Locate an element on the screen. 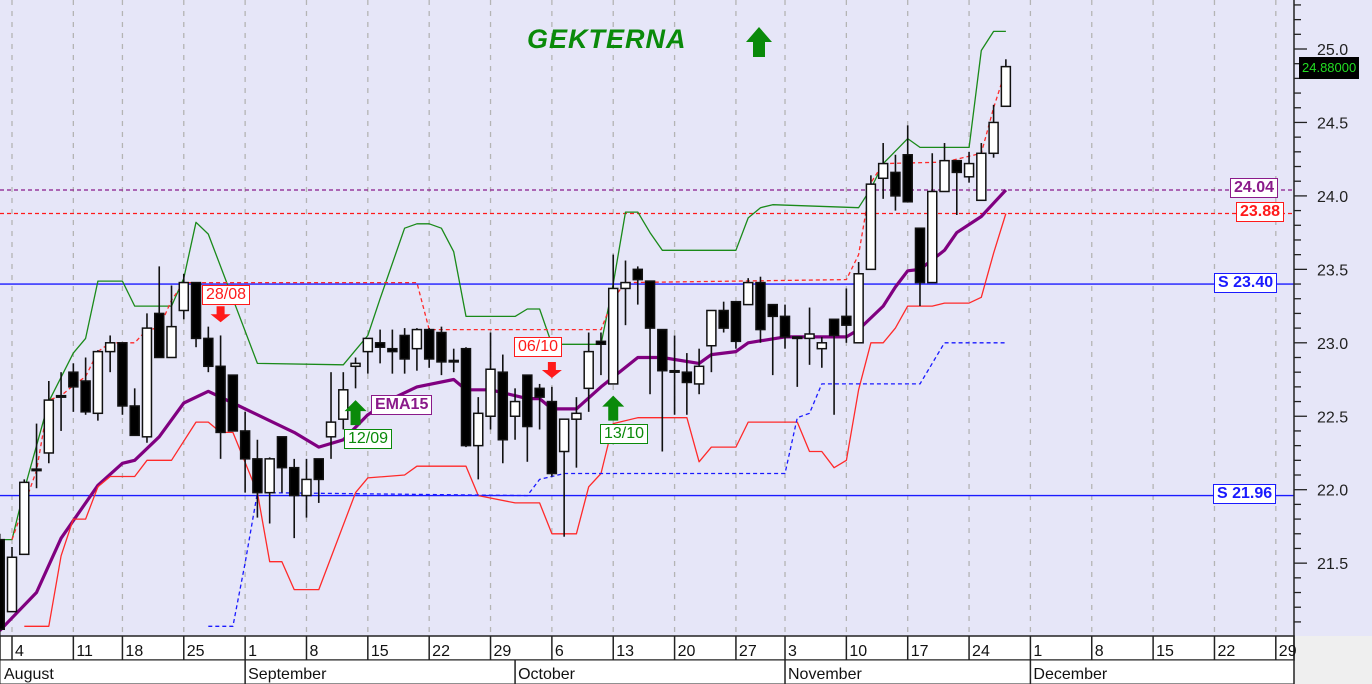 The width and height of the screenshot is (1372, 684). y-tick-label: 22.5 is located at coordinates (1332, 417).